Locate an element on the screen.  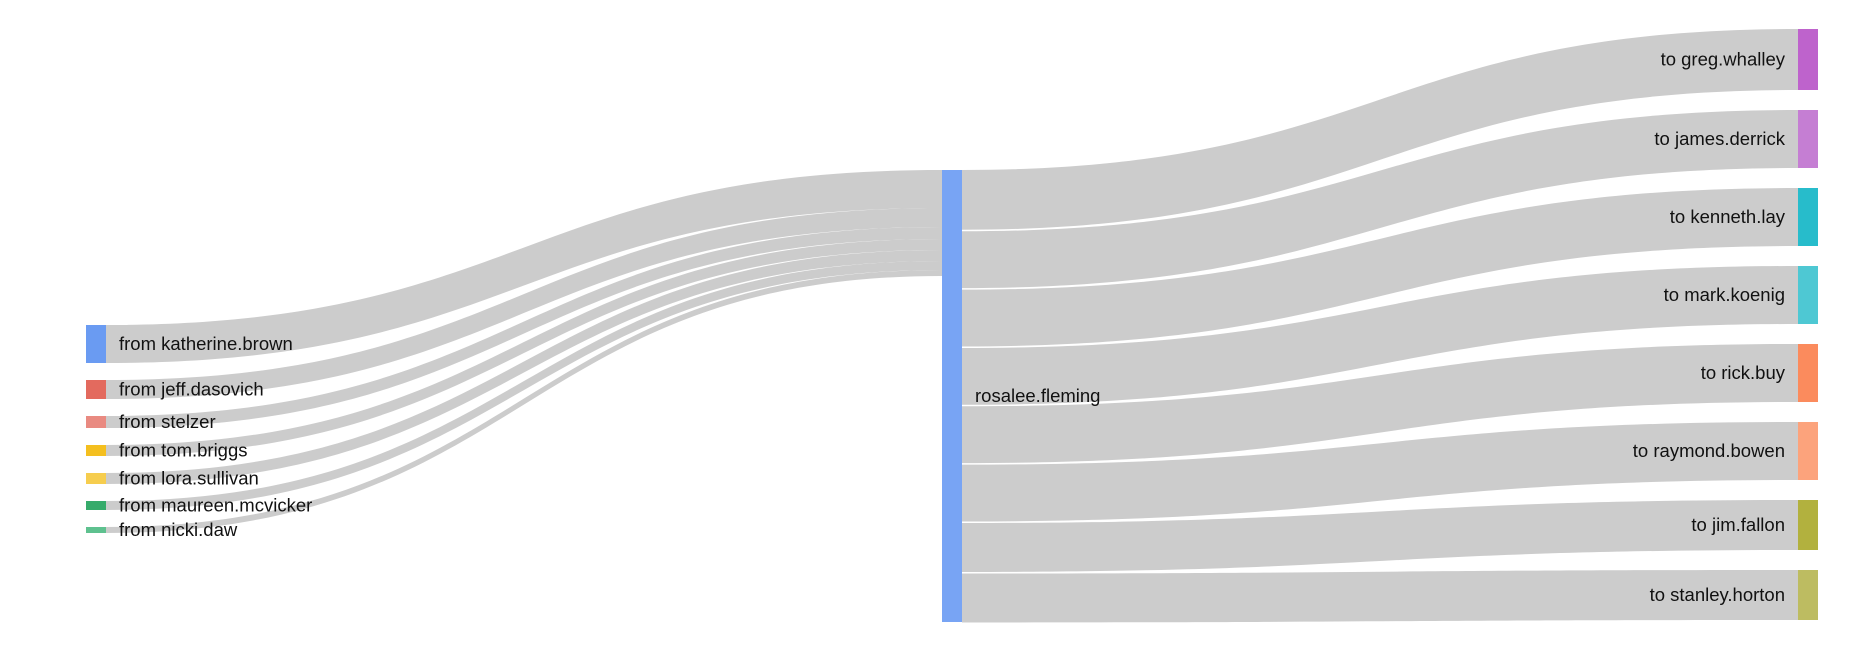
source-label-0: from katherine.brown is located at coordinates (206, 343).